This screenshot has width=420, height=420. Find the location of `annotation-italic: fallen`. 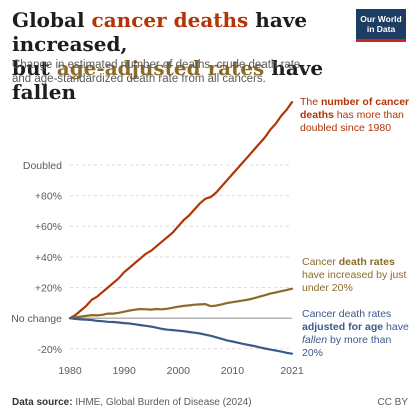

annotation-italic: fallen is located at coordinates (315, 340).